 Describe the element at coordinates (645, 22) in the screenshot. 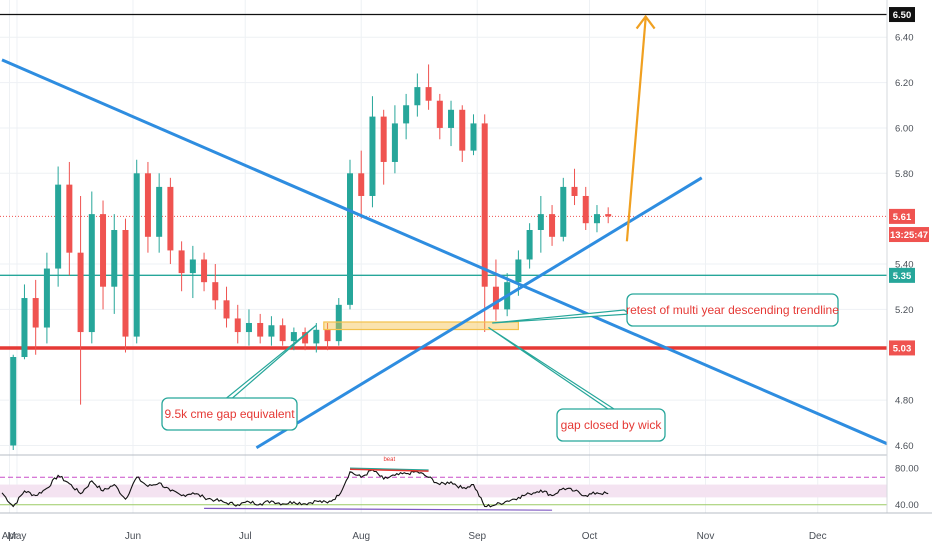

I see `projection-arrowhead` at that location.